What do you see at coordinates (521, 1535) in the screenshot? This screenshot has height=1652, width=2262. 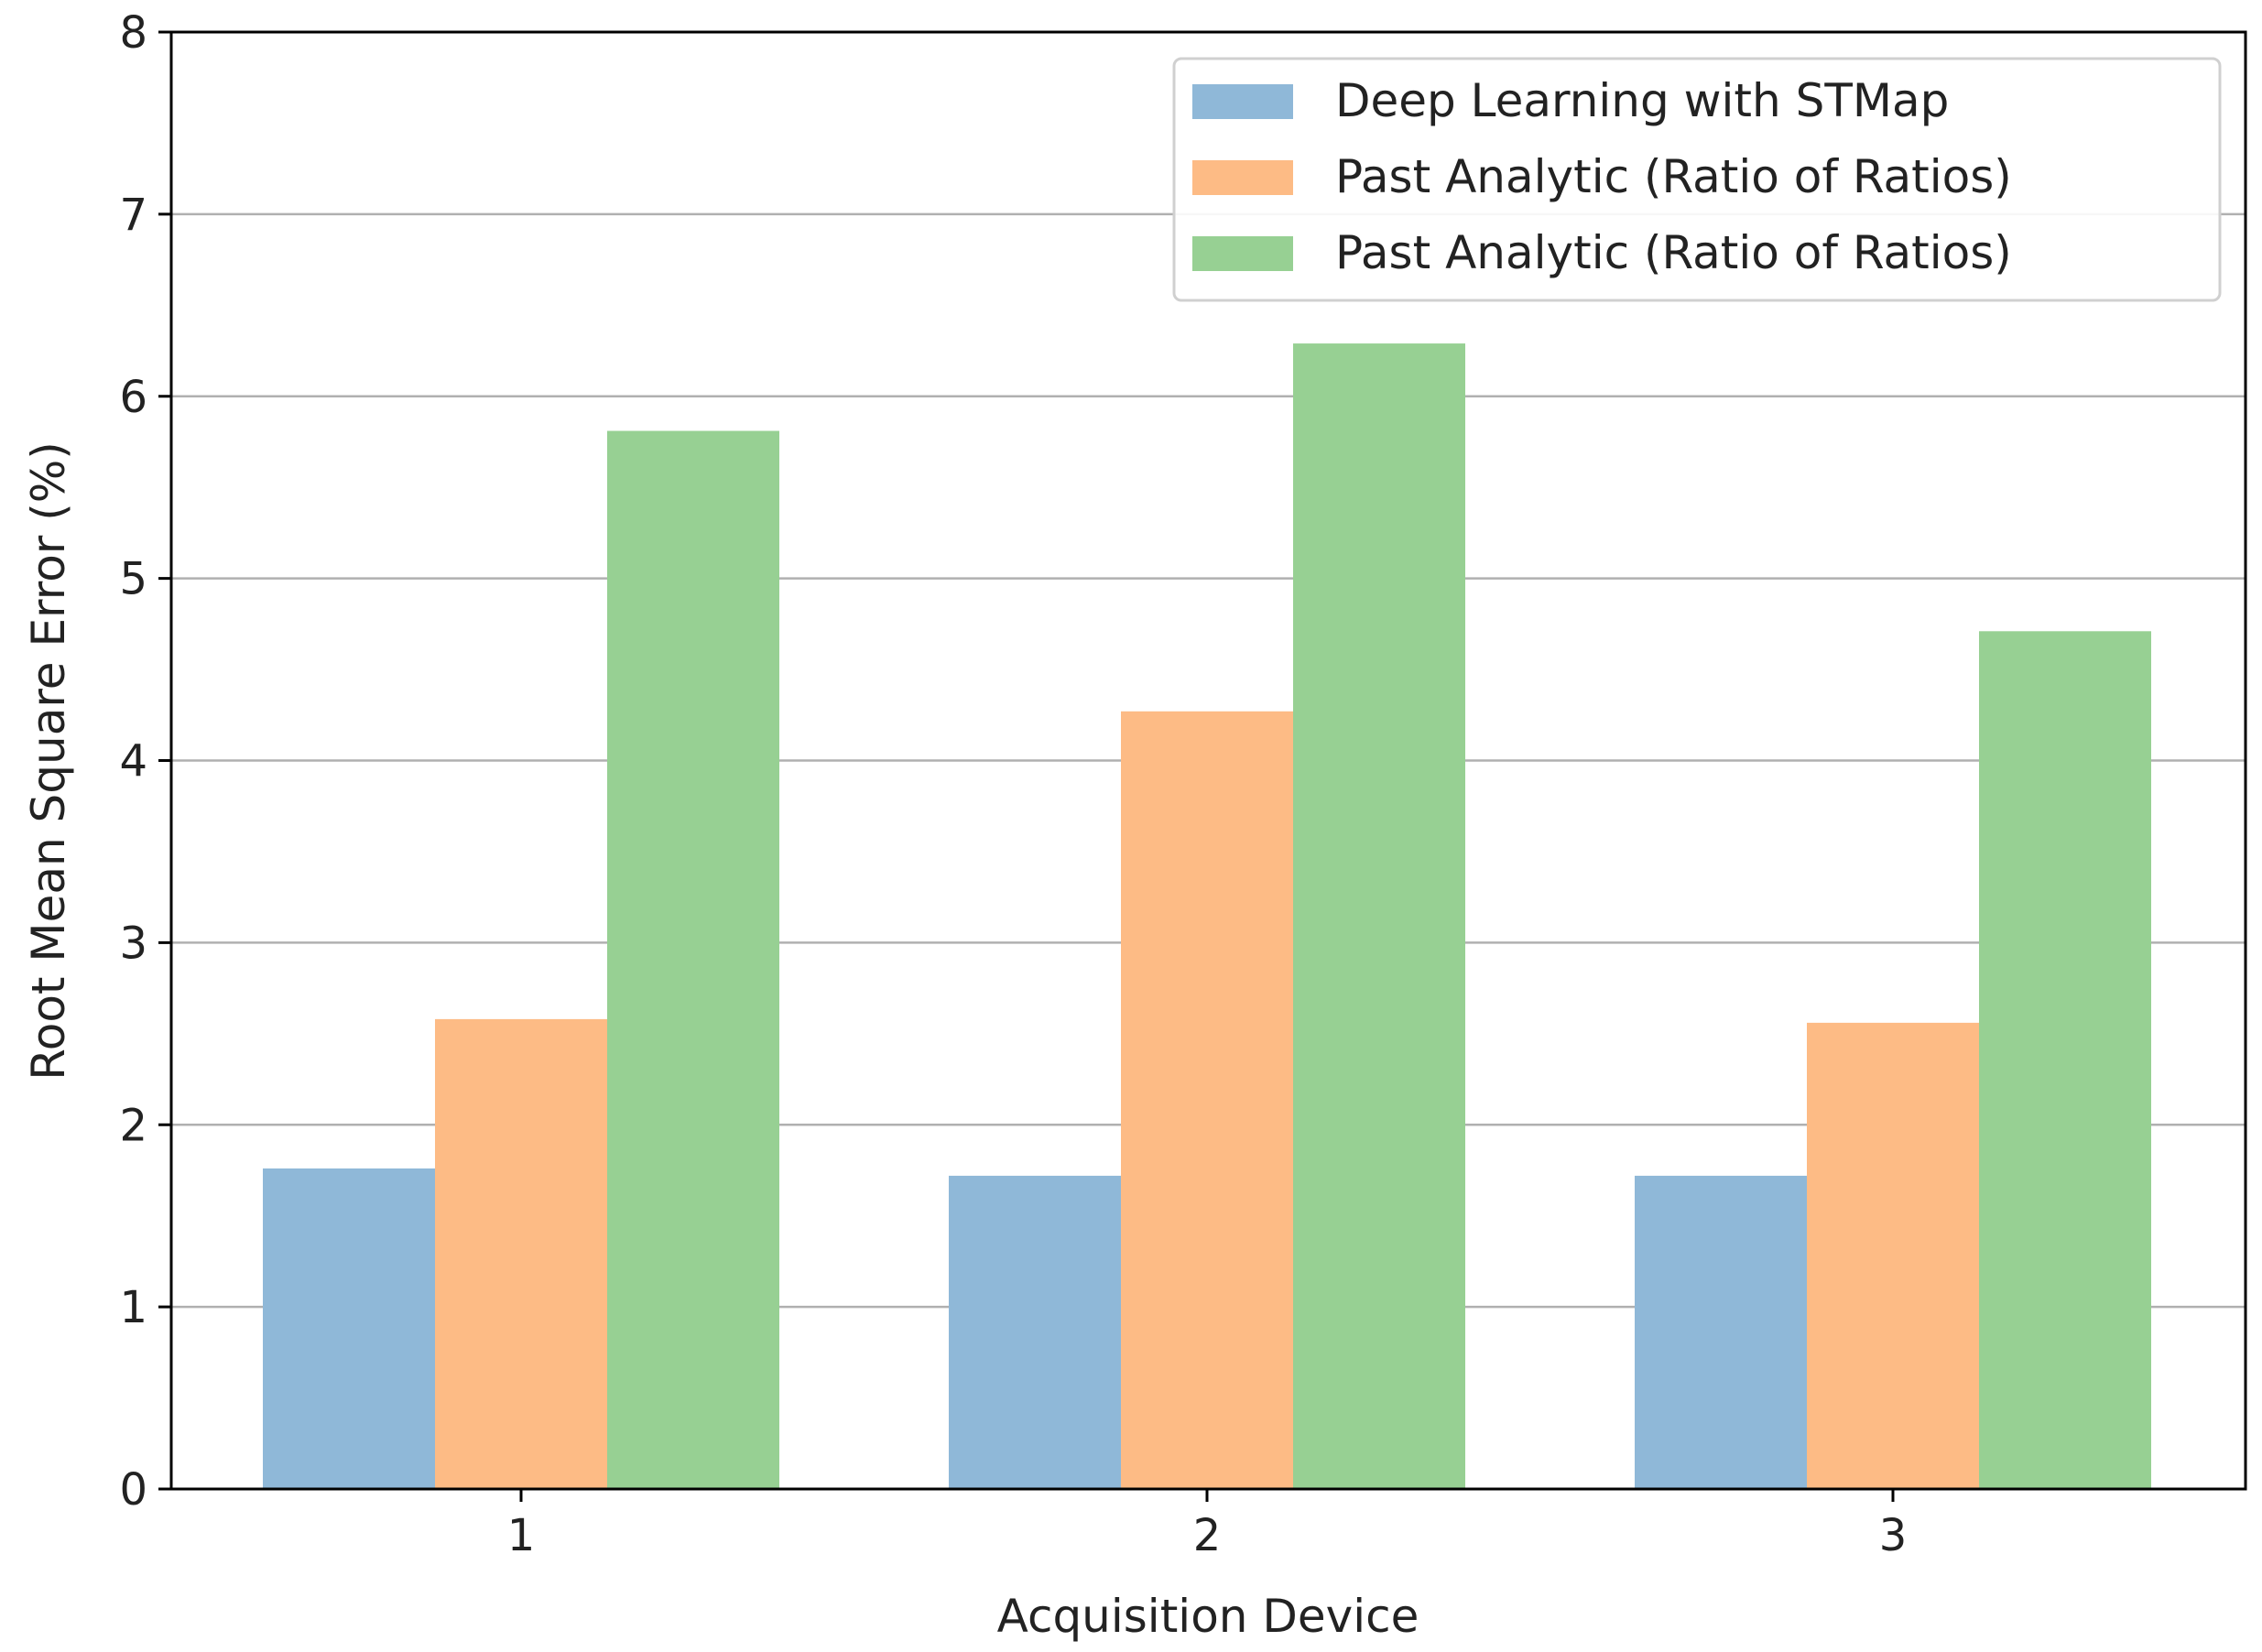 I see `x-tick-label-1: 1` at bounding box center [521, 1535].